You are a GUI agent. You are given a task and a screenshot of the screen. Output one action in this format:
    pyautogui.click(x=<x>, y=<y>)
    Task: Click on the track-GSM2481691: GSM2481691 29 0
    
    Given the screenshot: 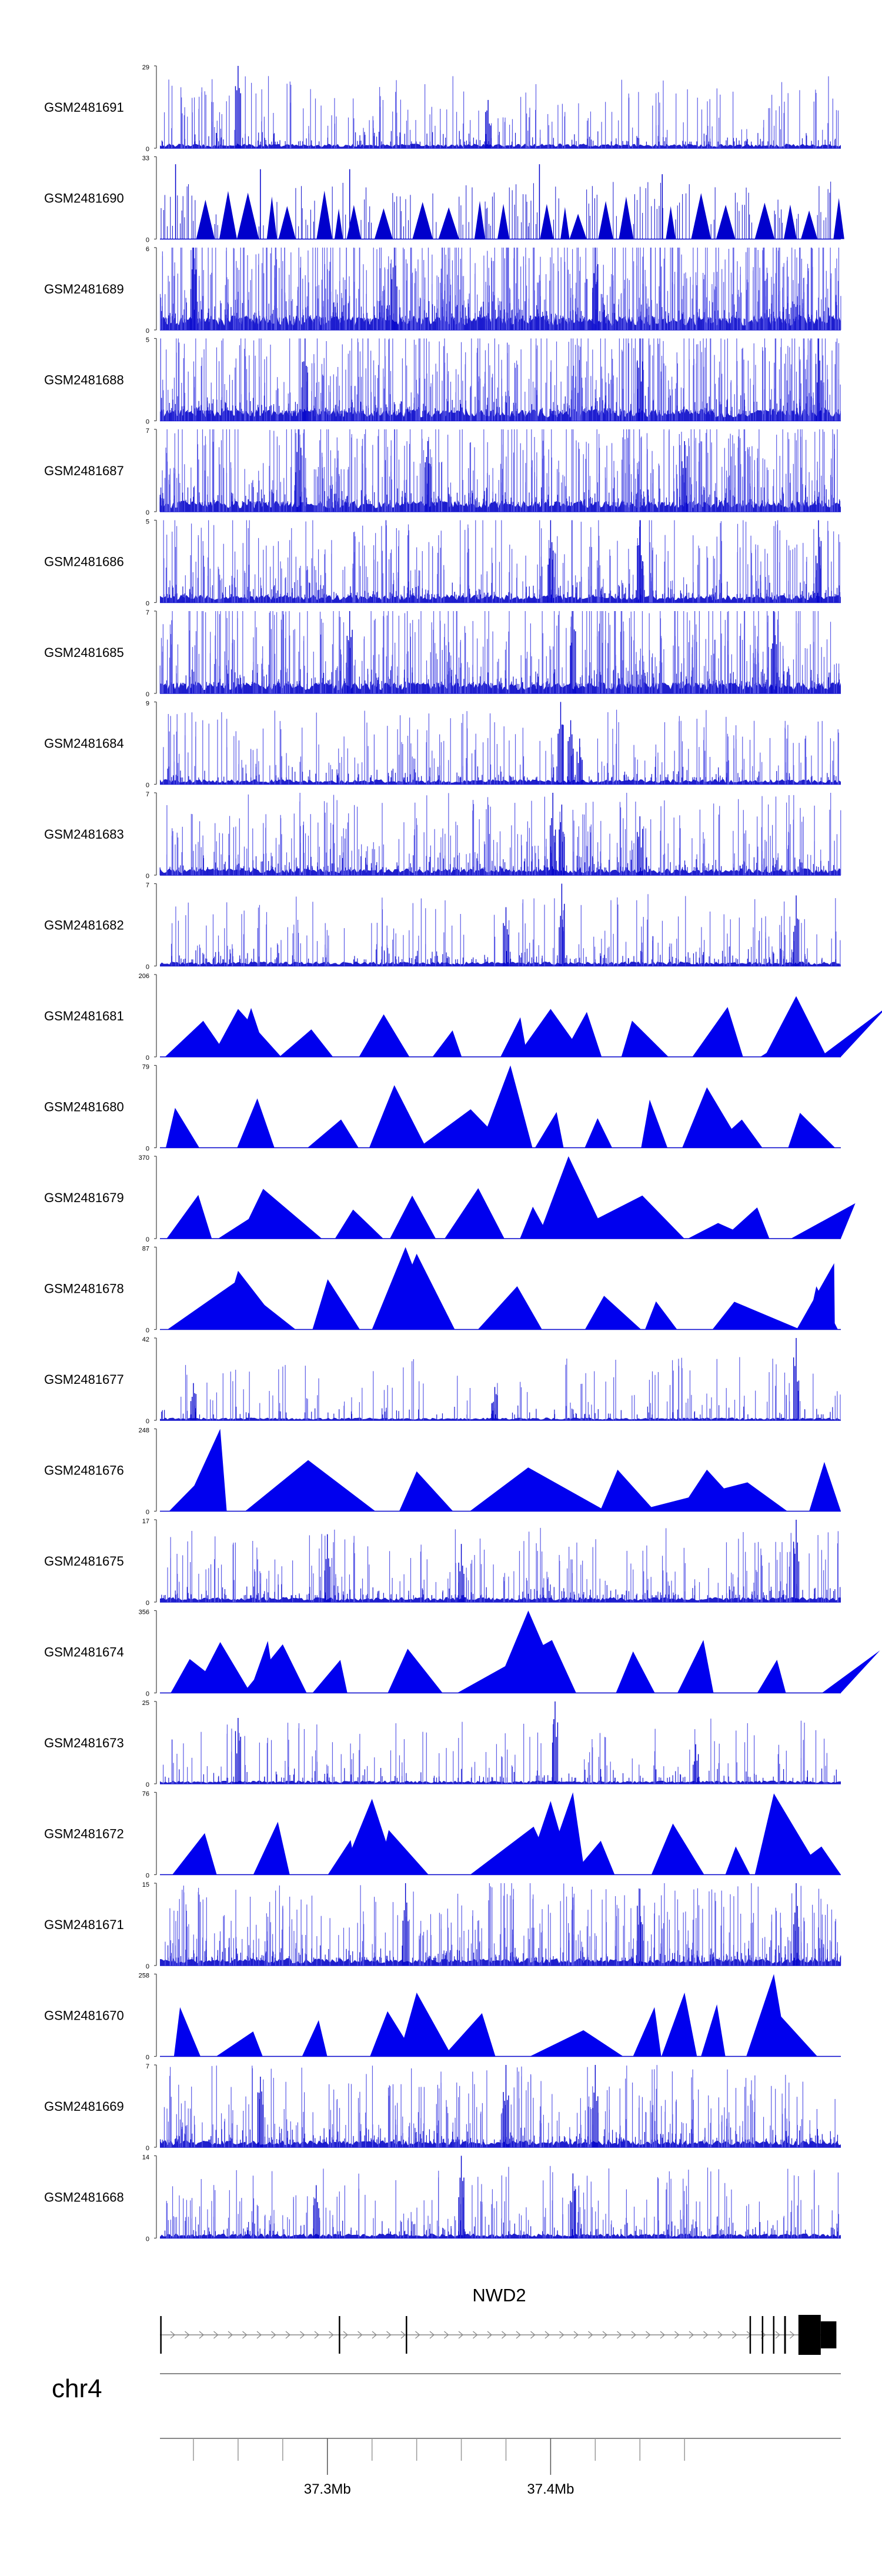 What is the action you would take?
    pyautogui.click(x=442, y=108)
    